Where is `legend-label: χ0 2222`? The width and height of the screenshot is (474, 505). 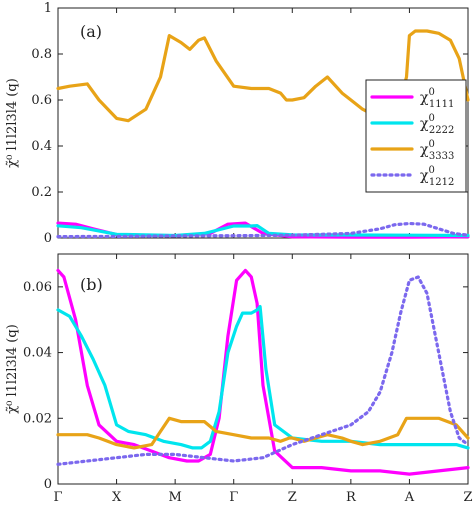
legend-label: χ0 2222 is located at coordinates (437, 124).